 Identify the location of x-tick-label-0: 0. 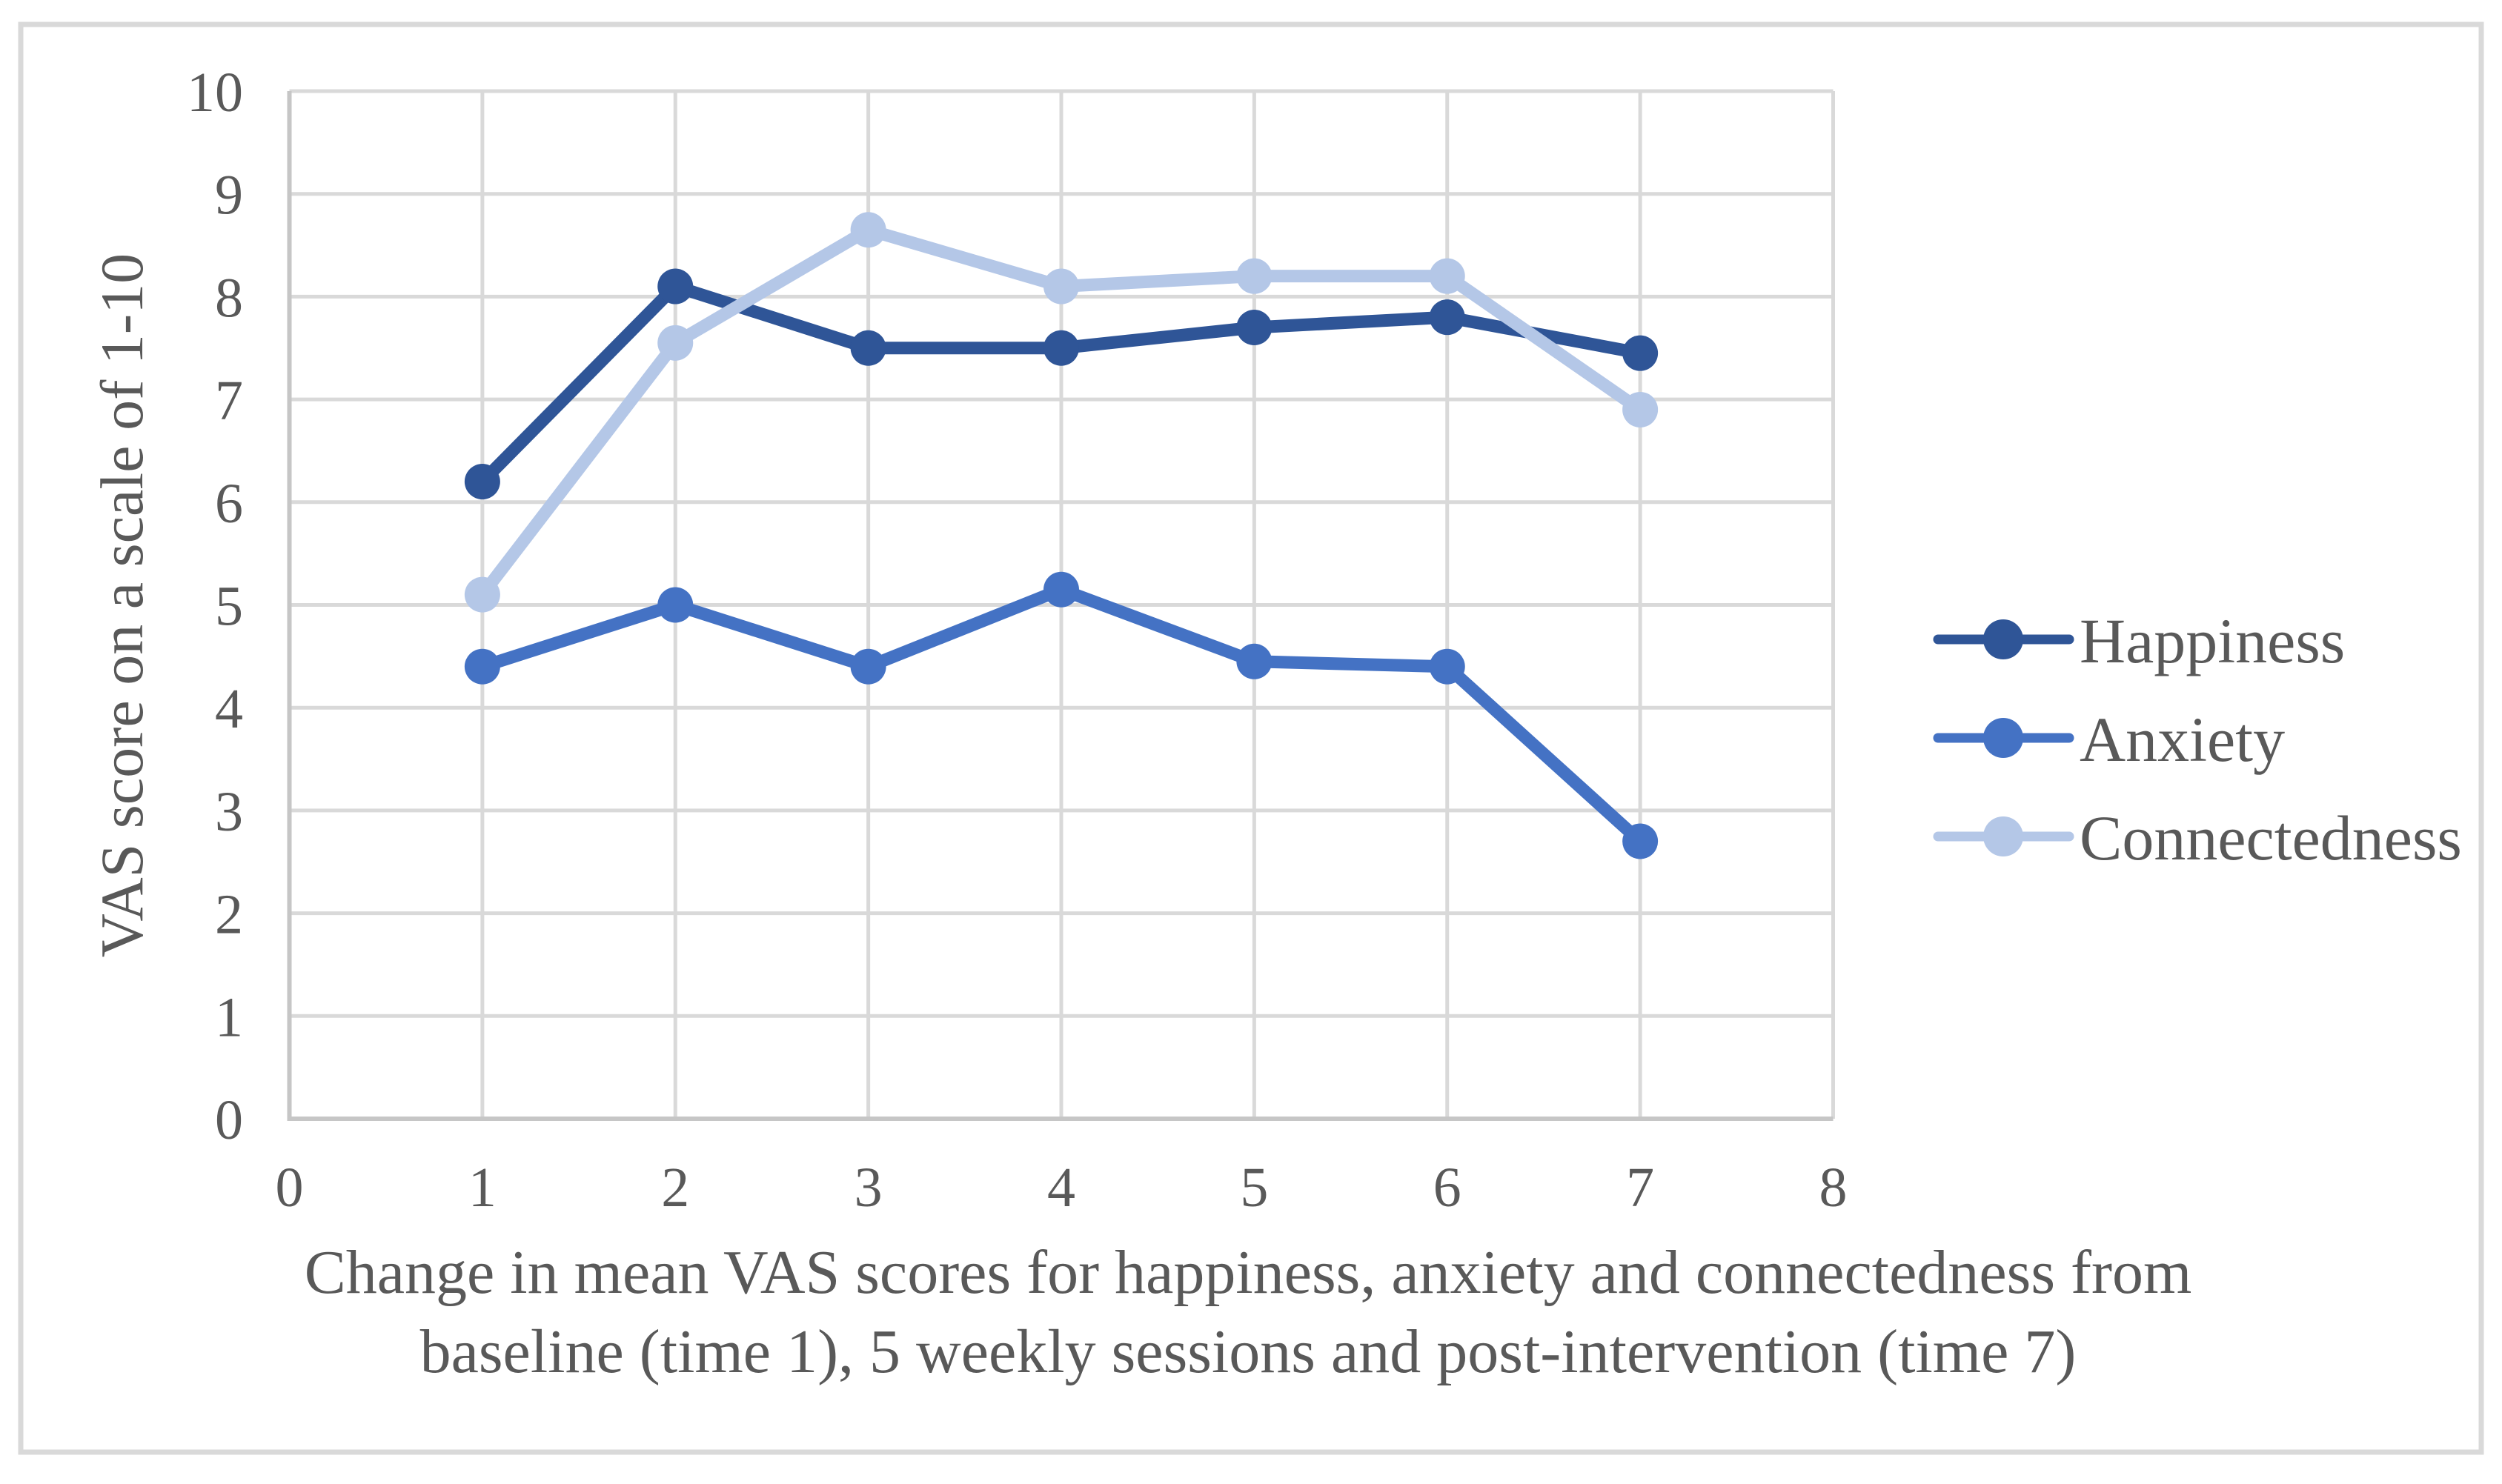
(290, 1188).